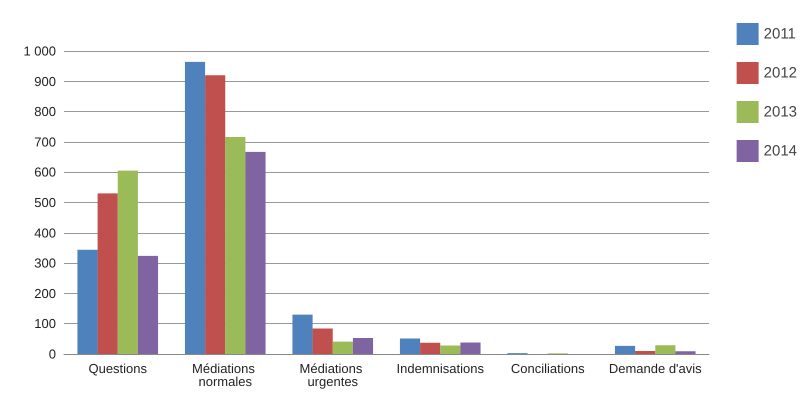 This screenshot has height=407, width=812. Describe the element at coordinates (780, 34) in the screenshot. I see `legend-label: 2011` at that location.